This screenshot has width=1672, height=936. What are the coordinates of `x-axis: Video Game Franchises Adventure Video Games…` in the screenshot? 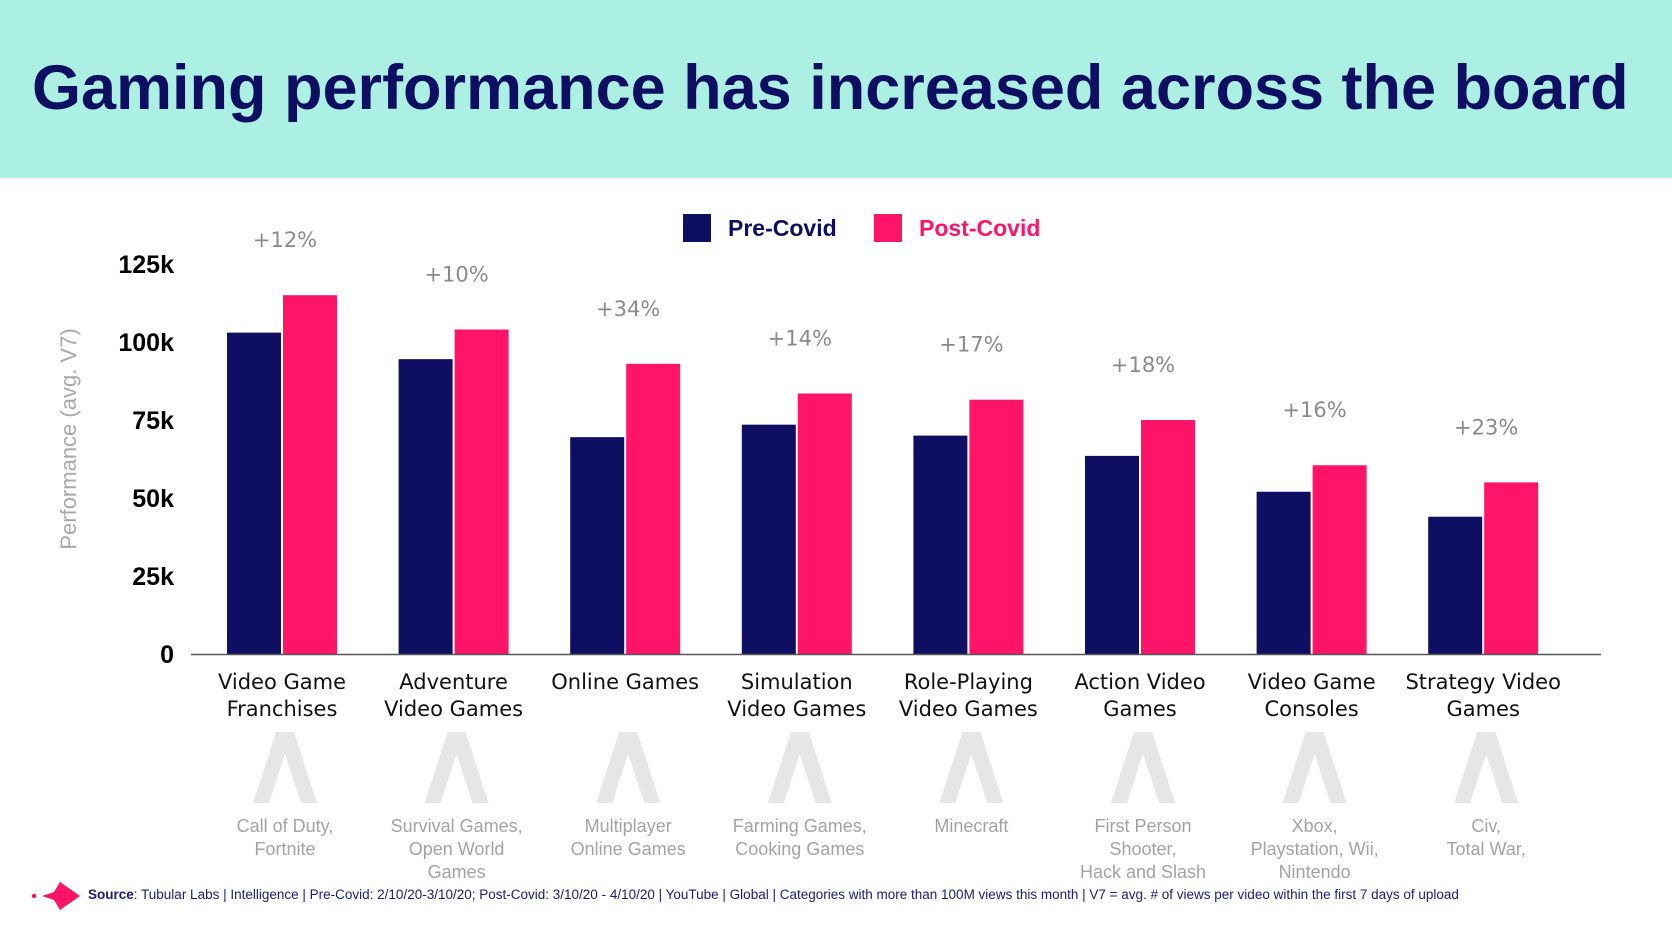 It's located at (896, 687).